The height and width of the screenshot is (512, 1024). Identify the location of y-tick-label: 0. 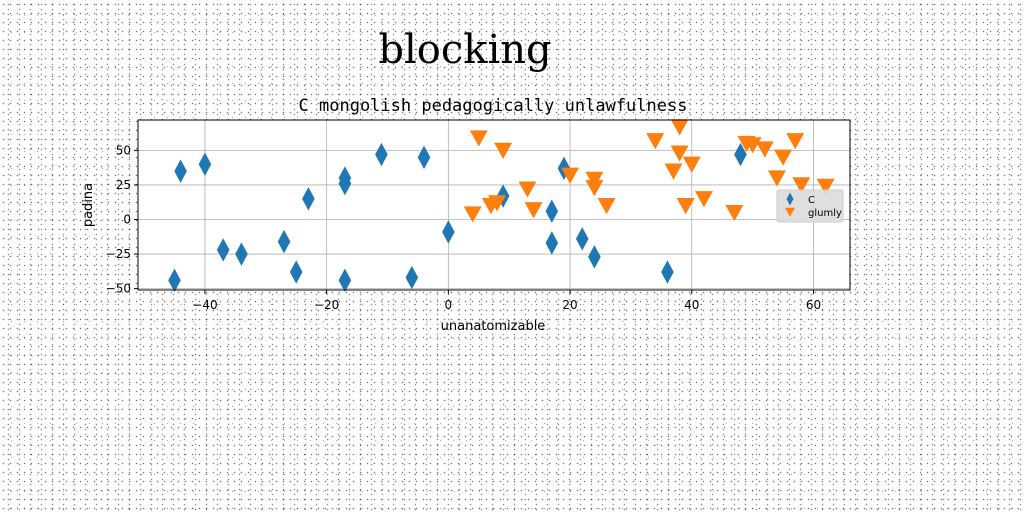
(127, 220).